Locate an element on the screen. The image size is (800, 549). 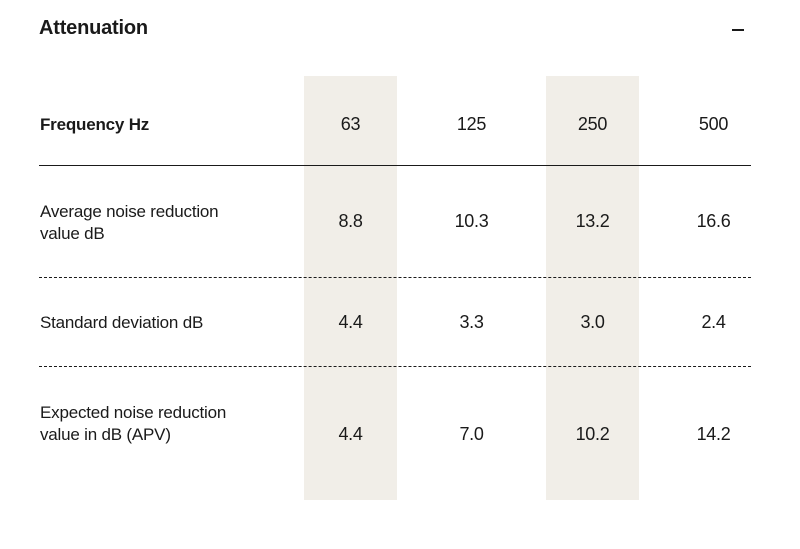
section-title: Attenuation is located at coordinates (93, 28).